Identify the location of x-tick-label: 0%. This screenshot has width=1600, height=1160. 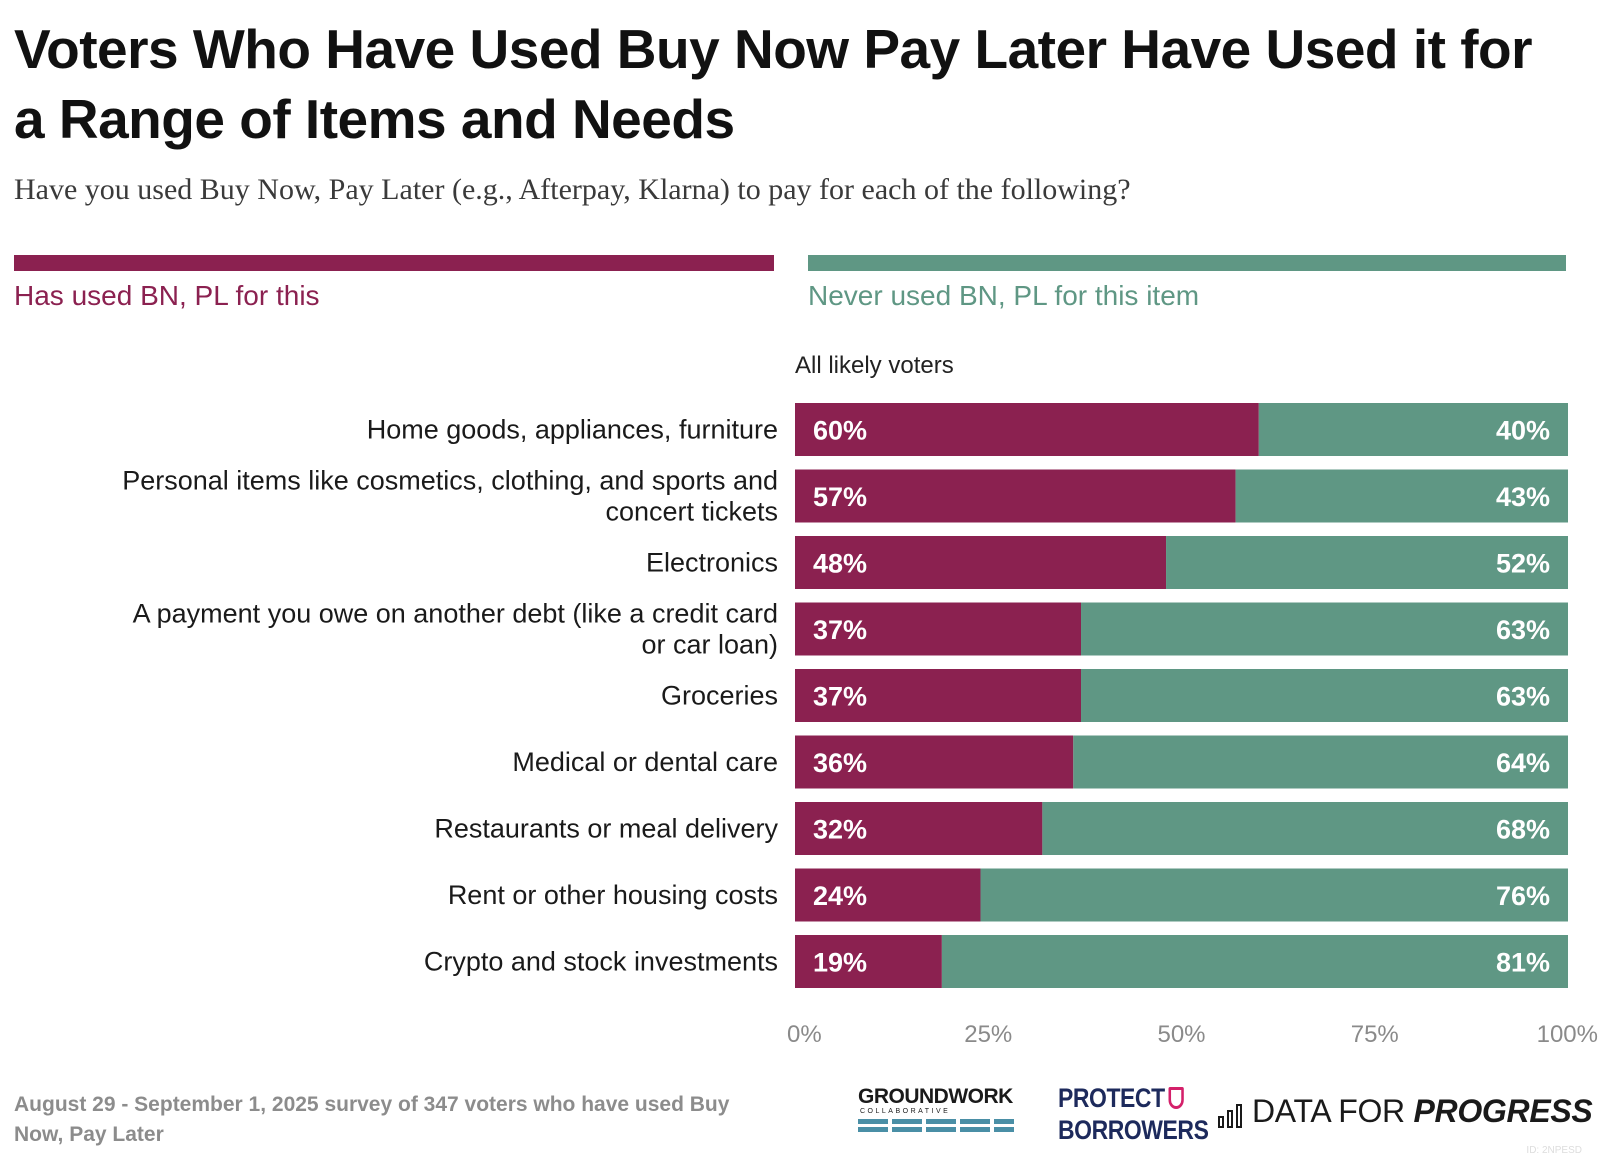
(804, 1034).